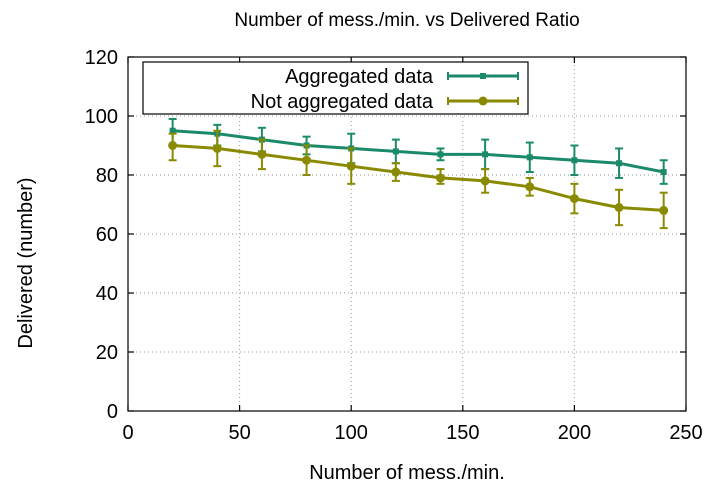  Describe the element at coordinates (112, 412) in the screenshot. I see `y-tick-label: 0` at that location.